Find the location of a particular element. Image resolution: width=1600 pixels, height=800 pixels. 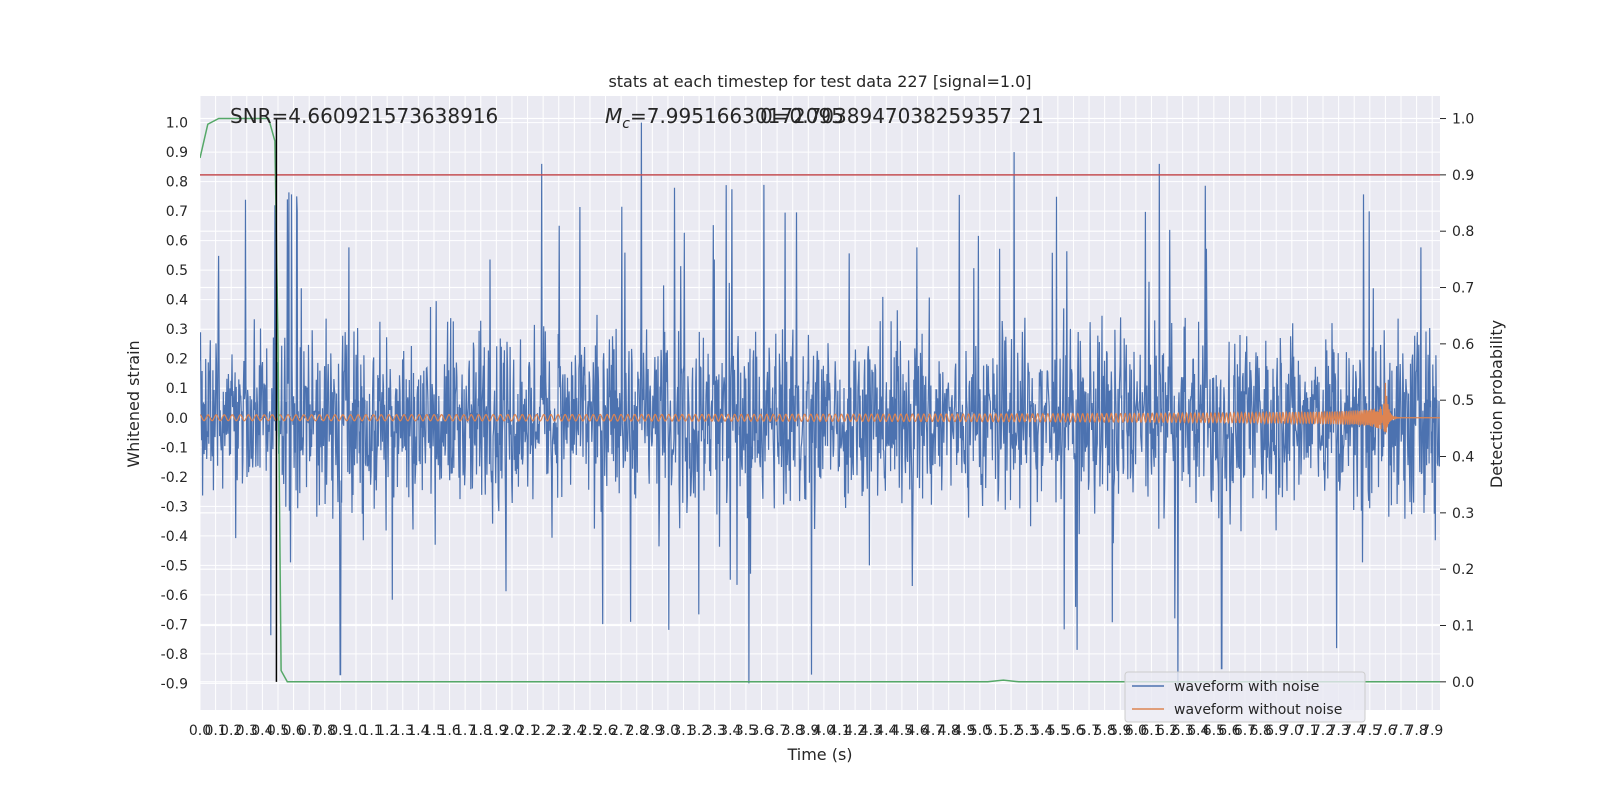

y2-tick-label: 0.6 is located at coordinates (1463, 345).